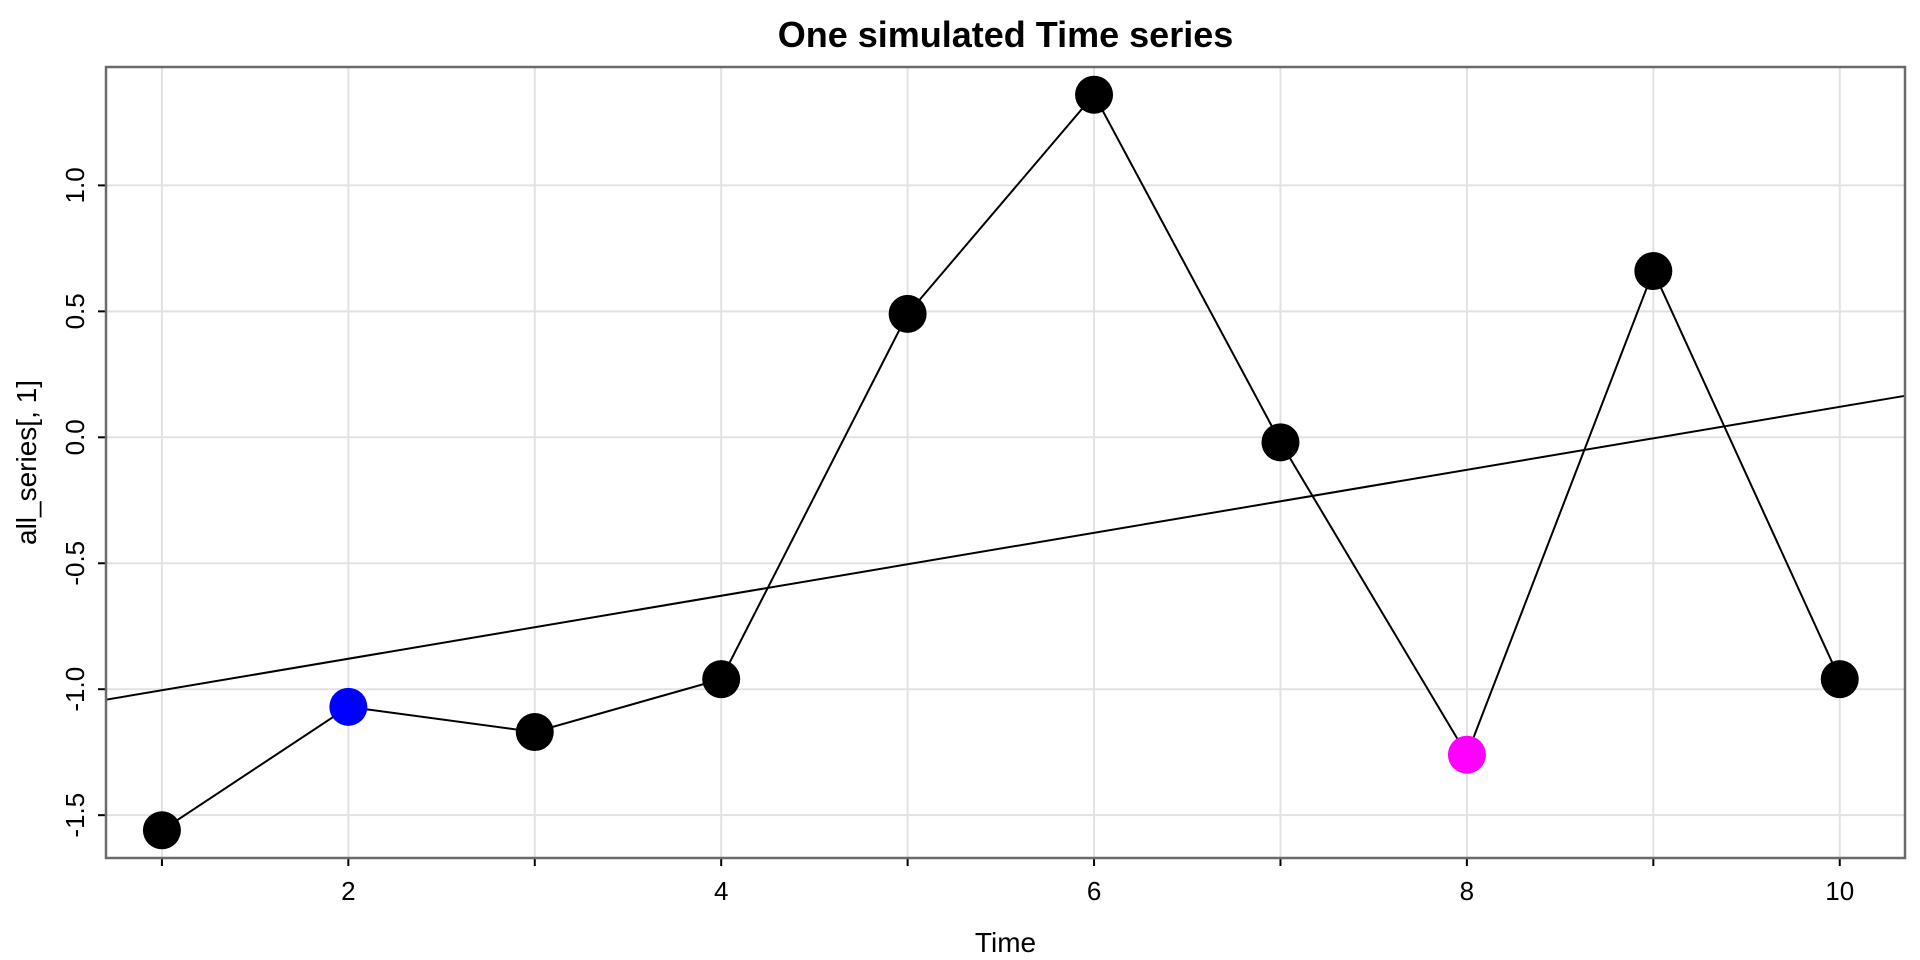 The height and width of the screenshot is (960, 1920). What do you see at coordinates (26, 462) in the screenshot?
I see `y-axis-label: all_series[, 1]` at bounding box center [26, 462].